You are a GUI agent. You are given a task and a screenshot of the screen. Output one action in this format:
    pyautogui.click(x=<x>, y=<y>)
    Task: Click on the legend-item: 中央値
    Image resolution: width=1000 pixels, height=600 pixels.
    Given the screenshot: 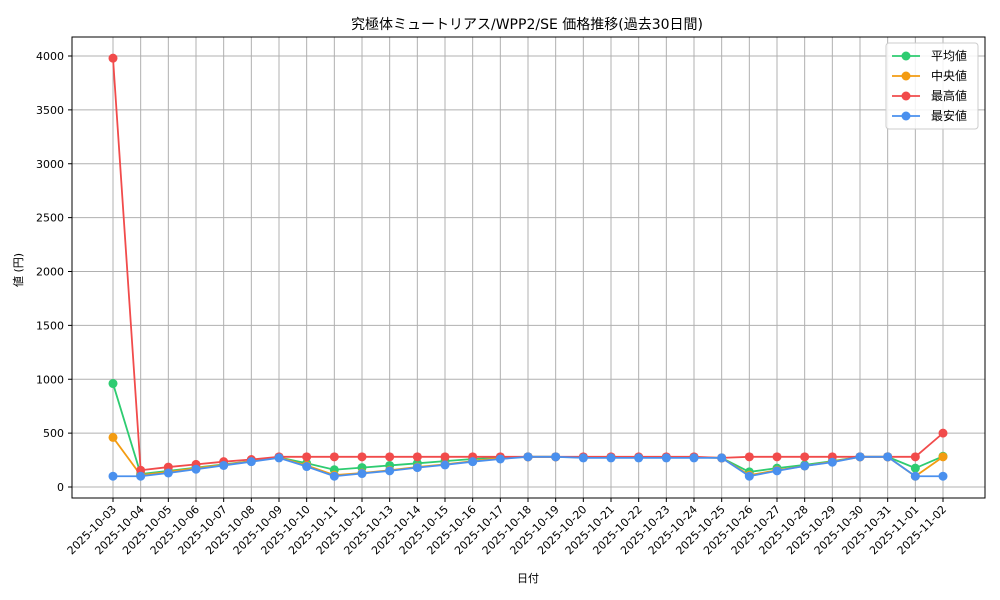 What is the action you would take?
    pyautogui.click(x=929, y=75)
    